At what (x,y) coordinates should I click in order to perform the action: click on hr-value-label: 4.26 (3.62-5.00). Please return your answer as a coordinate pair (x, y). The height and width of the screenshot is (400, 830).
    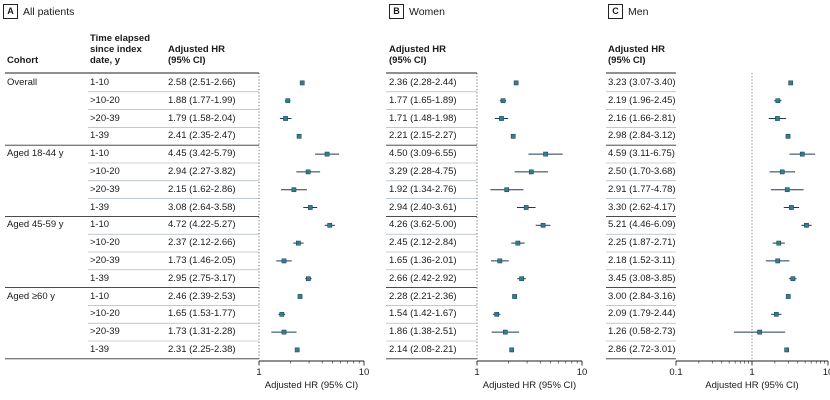
    Looking at the image, I should click on (423, 225).